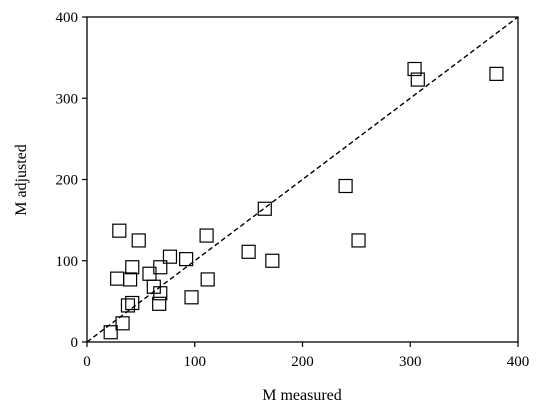 This screenshot has width=550, height=413. What do you see at coordinates (67, 262) in the screenshot?
I see `y-tick-label: 100` at bounding box center [67, 262].